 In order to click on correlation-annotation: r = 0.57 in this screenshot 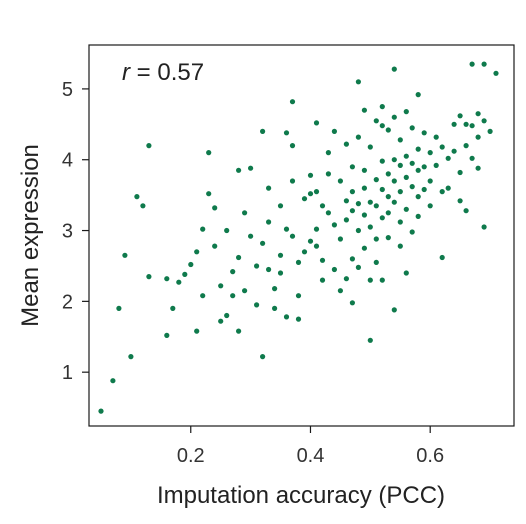, I will do `click(163, 72)`.